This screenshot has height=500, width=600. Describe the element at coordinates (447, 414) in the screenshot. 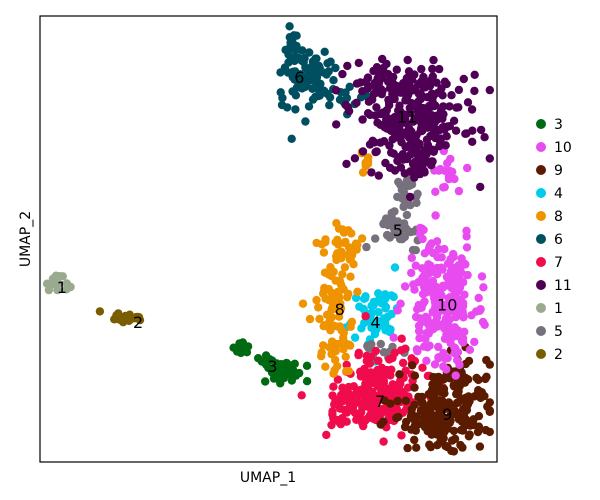

I see `cluster-label-9: 9` at that location.